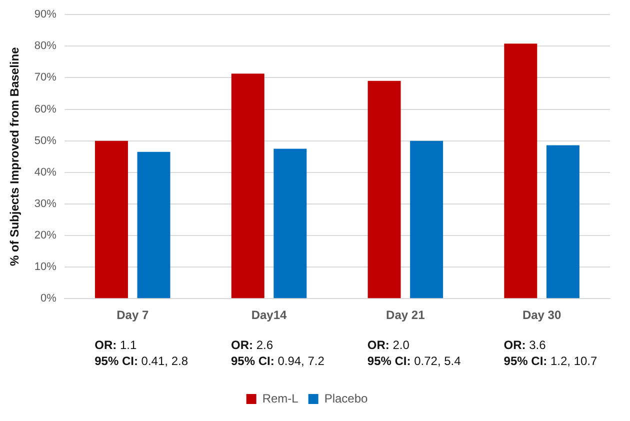 The width and height of the screenshot is (630, 421). Describe the element at coordinates (45, 140) in the screenshot. I see `y-tick-label: 50%` at that location.